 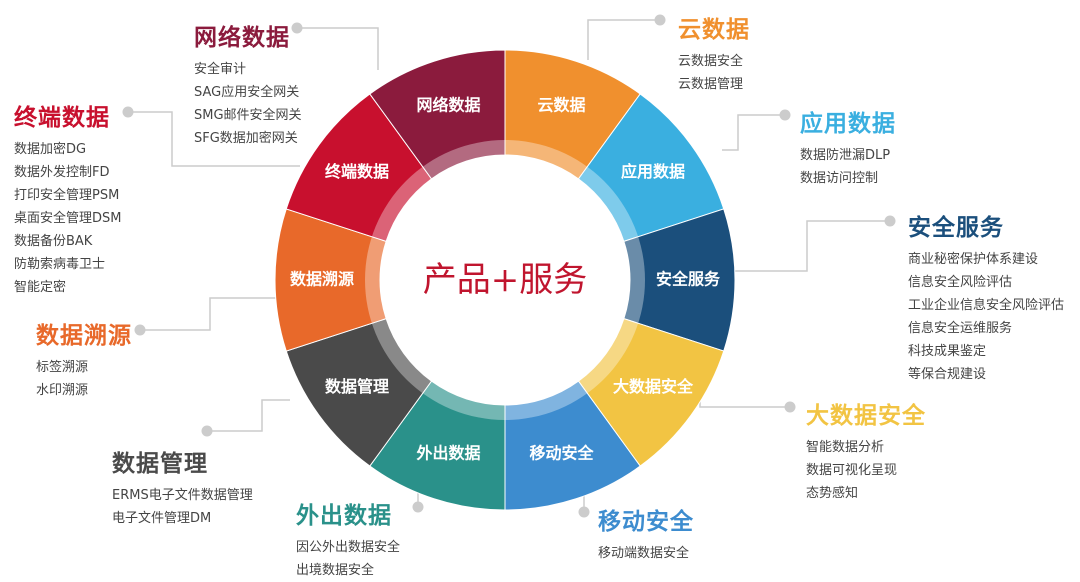 What do you see at coordinates (62, 117) in the screenshot?
I see `callout-title: 终端数据` at bounding box center [62, 117].